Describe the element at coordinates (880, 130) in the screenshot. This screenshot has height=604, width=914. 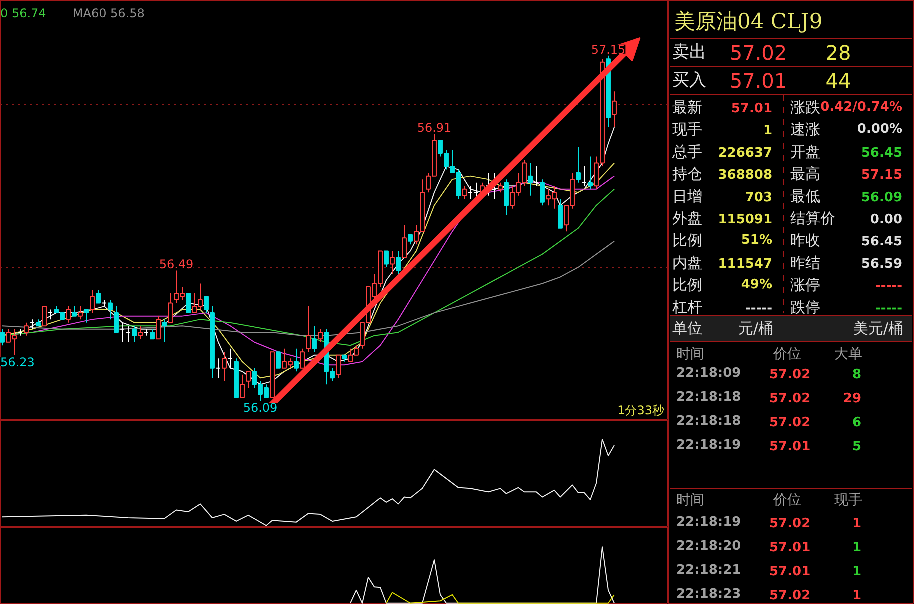
I see `text: 0.00%` at that location.